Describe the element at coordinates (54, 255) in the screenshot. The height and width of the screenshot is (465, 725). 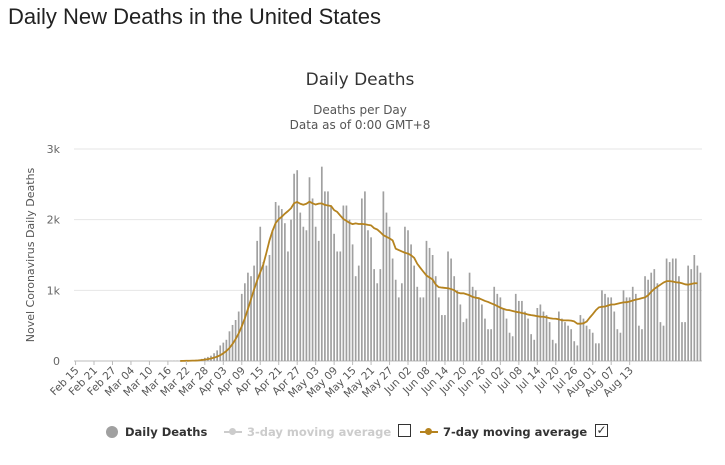
I see `y-axis-ticks: 0 1k 2k 3k` at that location.